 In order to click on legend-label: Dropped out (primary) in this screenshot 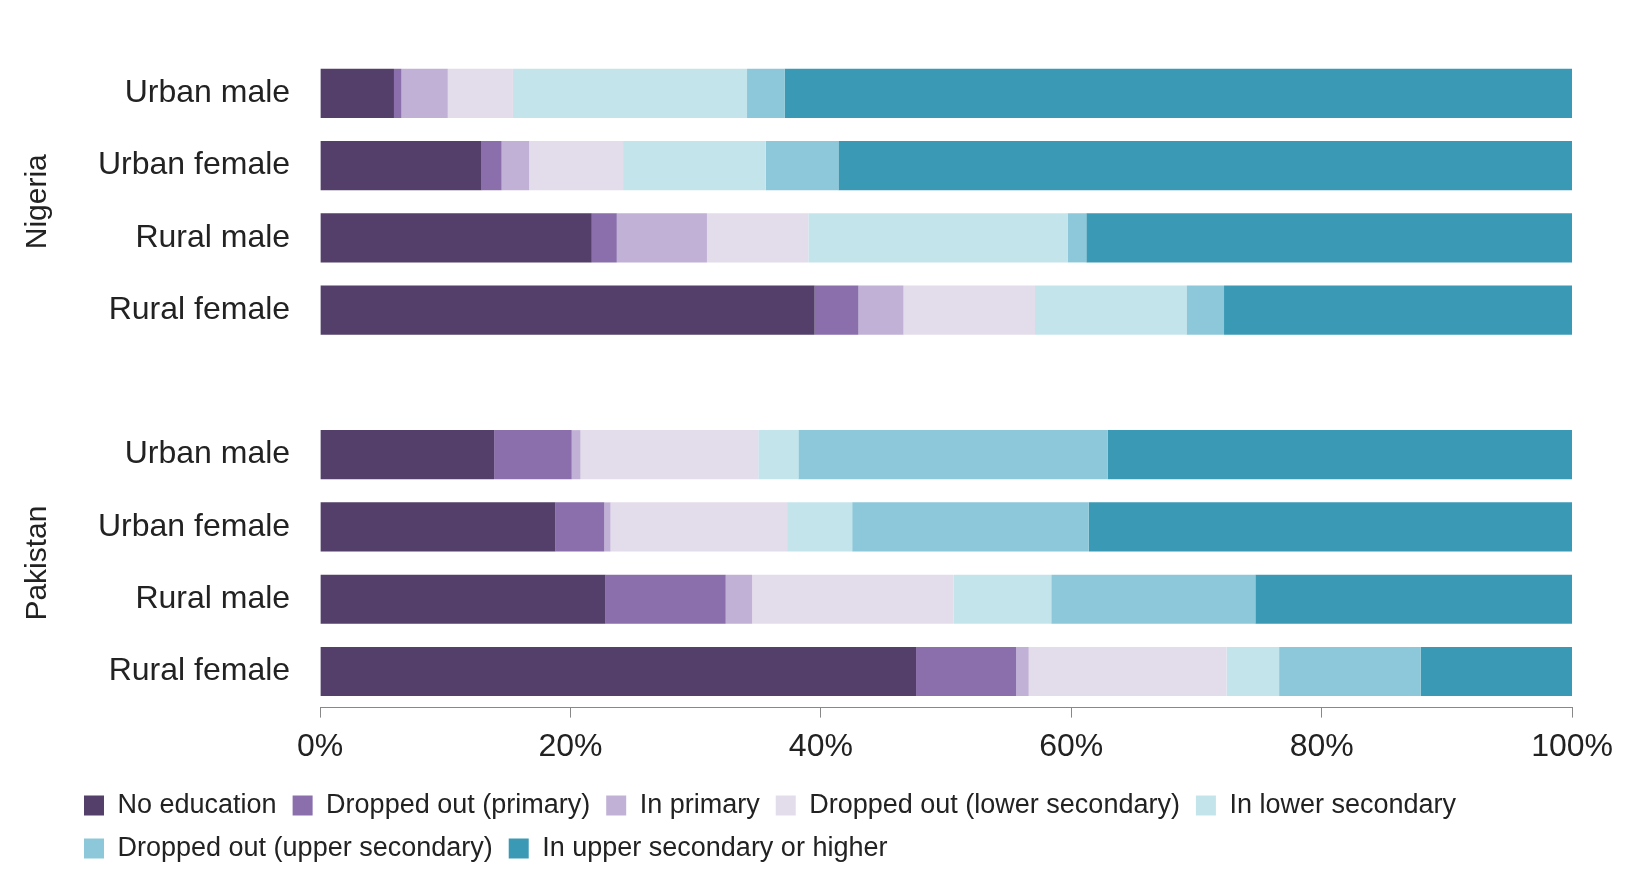, I will do `click(458, 803)`.